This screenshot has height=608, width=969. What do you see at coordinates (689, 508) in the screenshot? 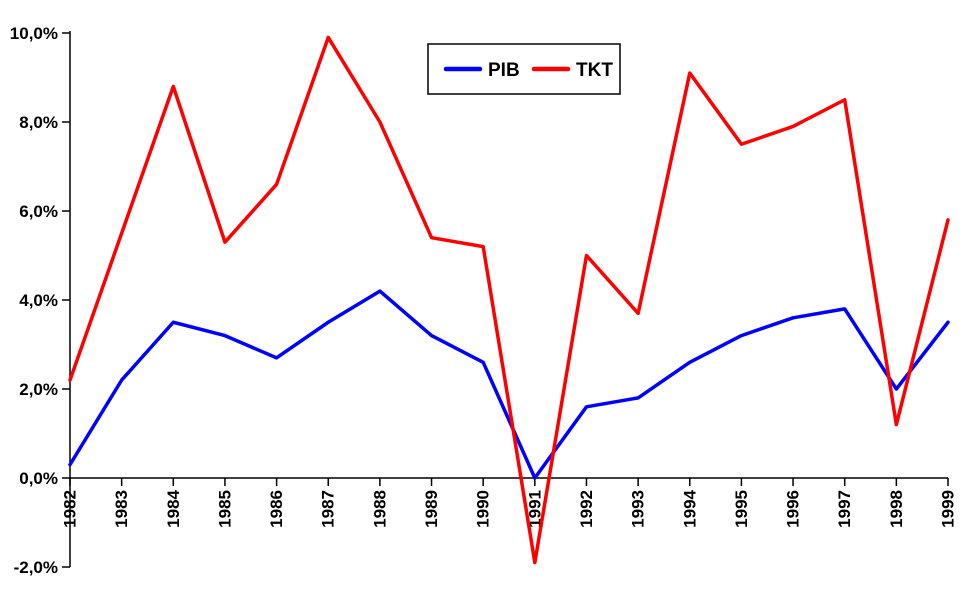
I see `x-axis-label: 1994` at bounding box center [689, 508].